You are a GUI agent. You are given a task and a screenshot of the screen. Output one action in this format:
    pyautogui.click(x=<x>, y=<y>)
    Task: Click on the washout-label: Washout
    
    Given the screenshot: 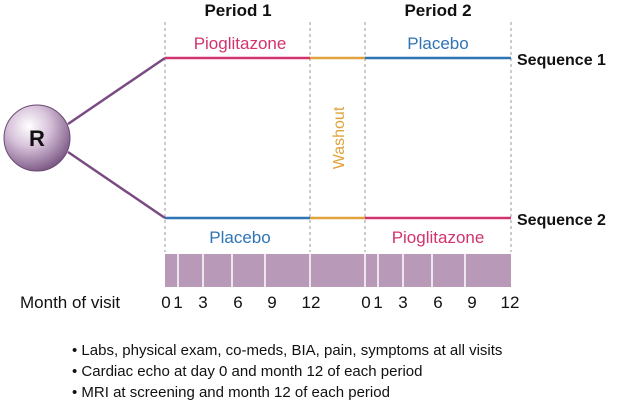 What is the action you would take?
    pyautogui.click(x=339, y=137)
    